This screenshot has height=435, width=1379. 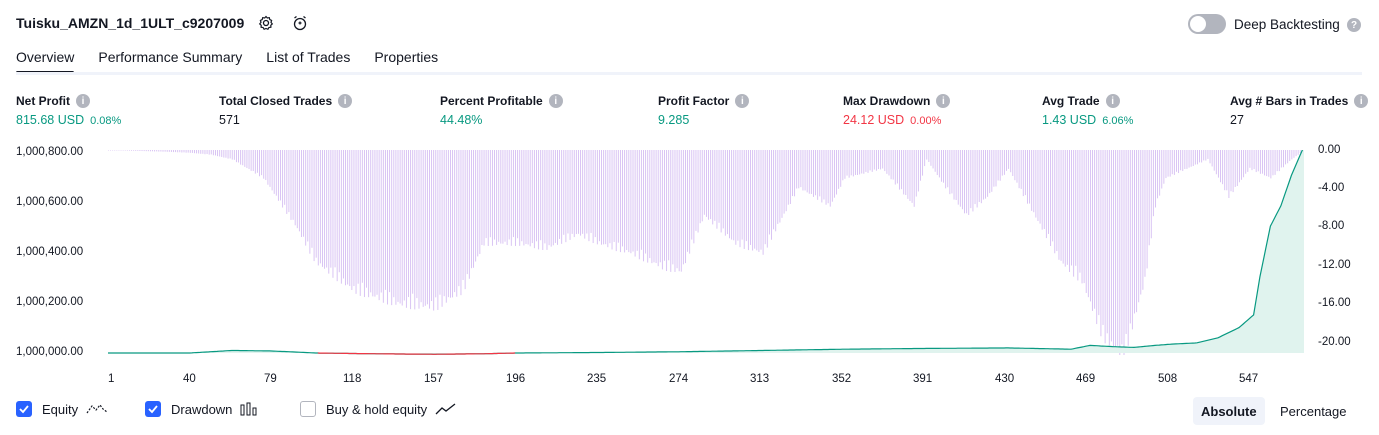 I want to click on metric-max-drawdown: Max Drawdown i 24.12 USD 0.00%, so click(x=897, y=110).